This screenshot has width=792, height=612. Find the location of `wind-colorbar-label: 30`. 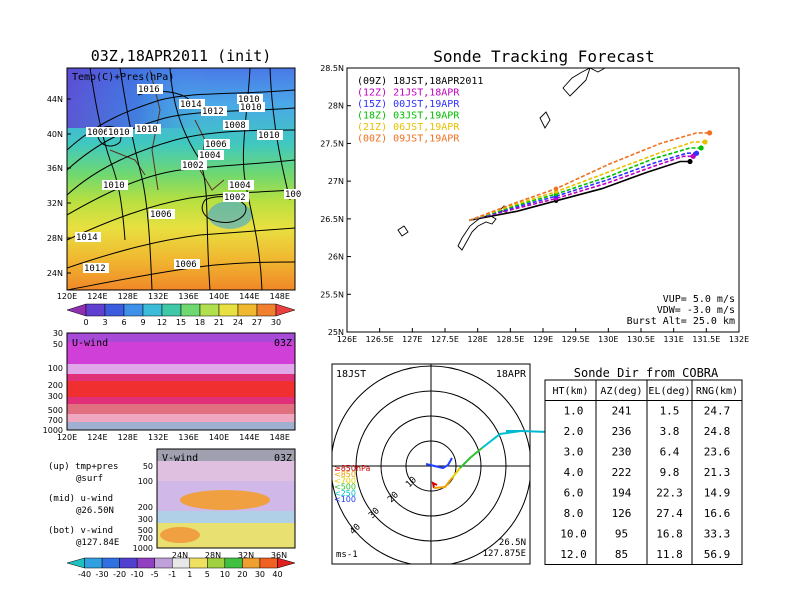

wind-colorbar-label: 30 is located at coordinates (260, 574).